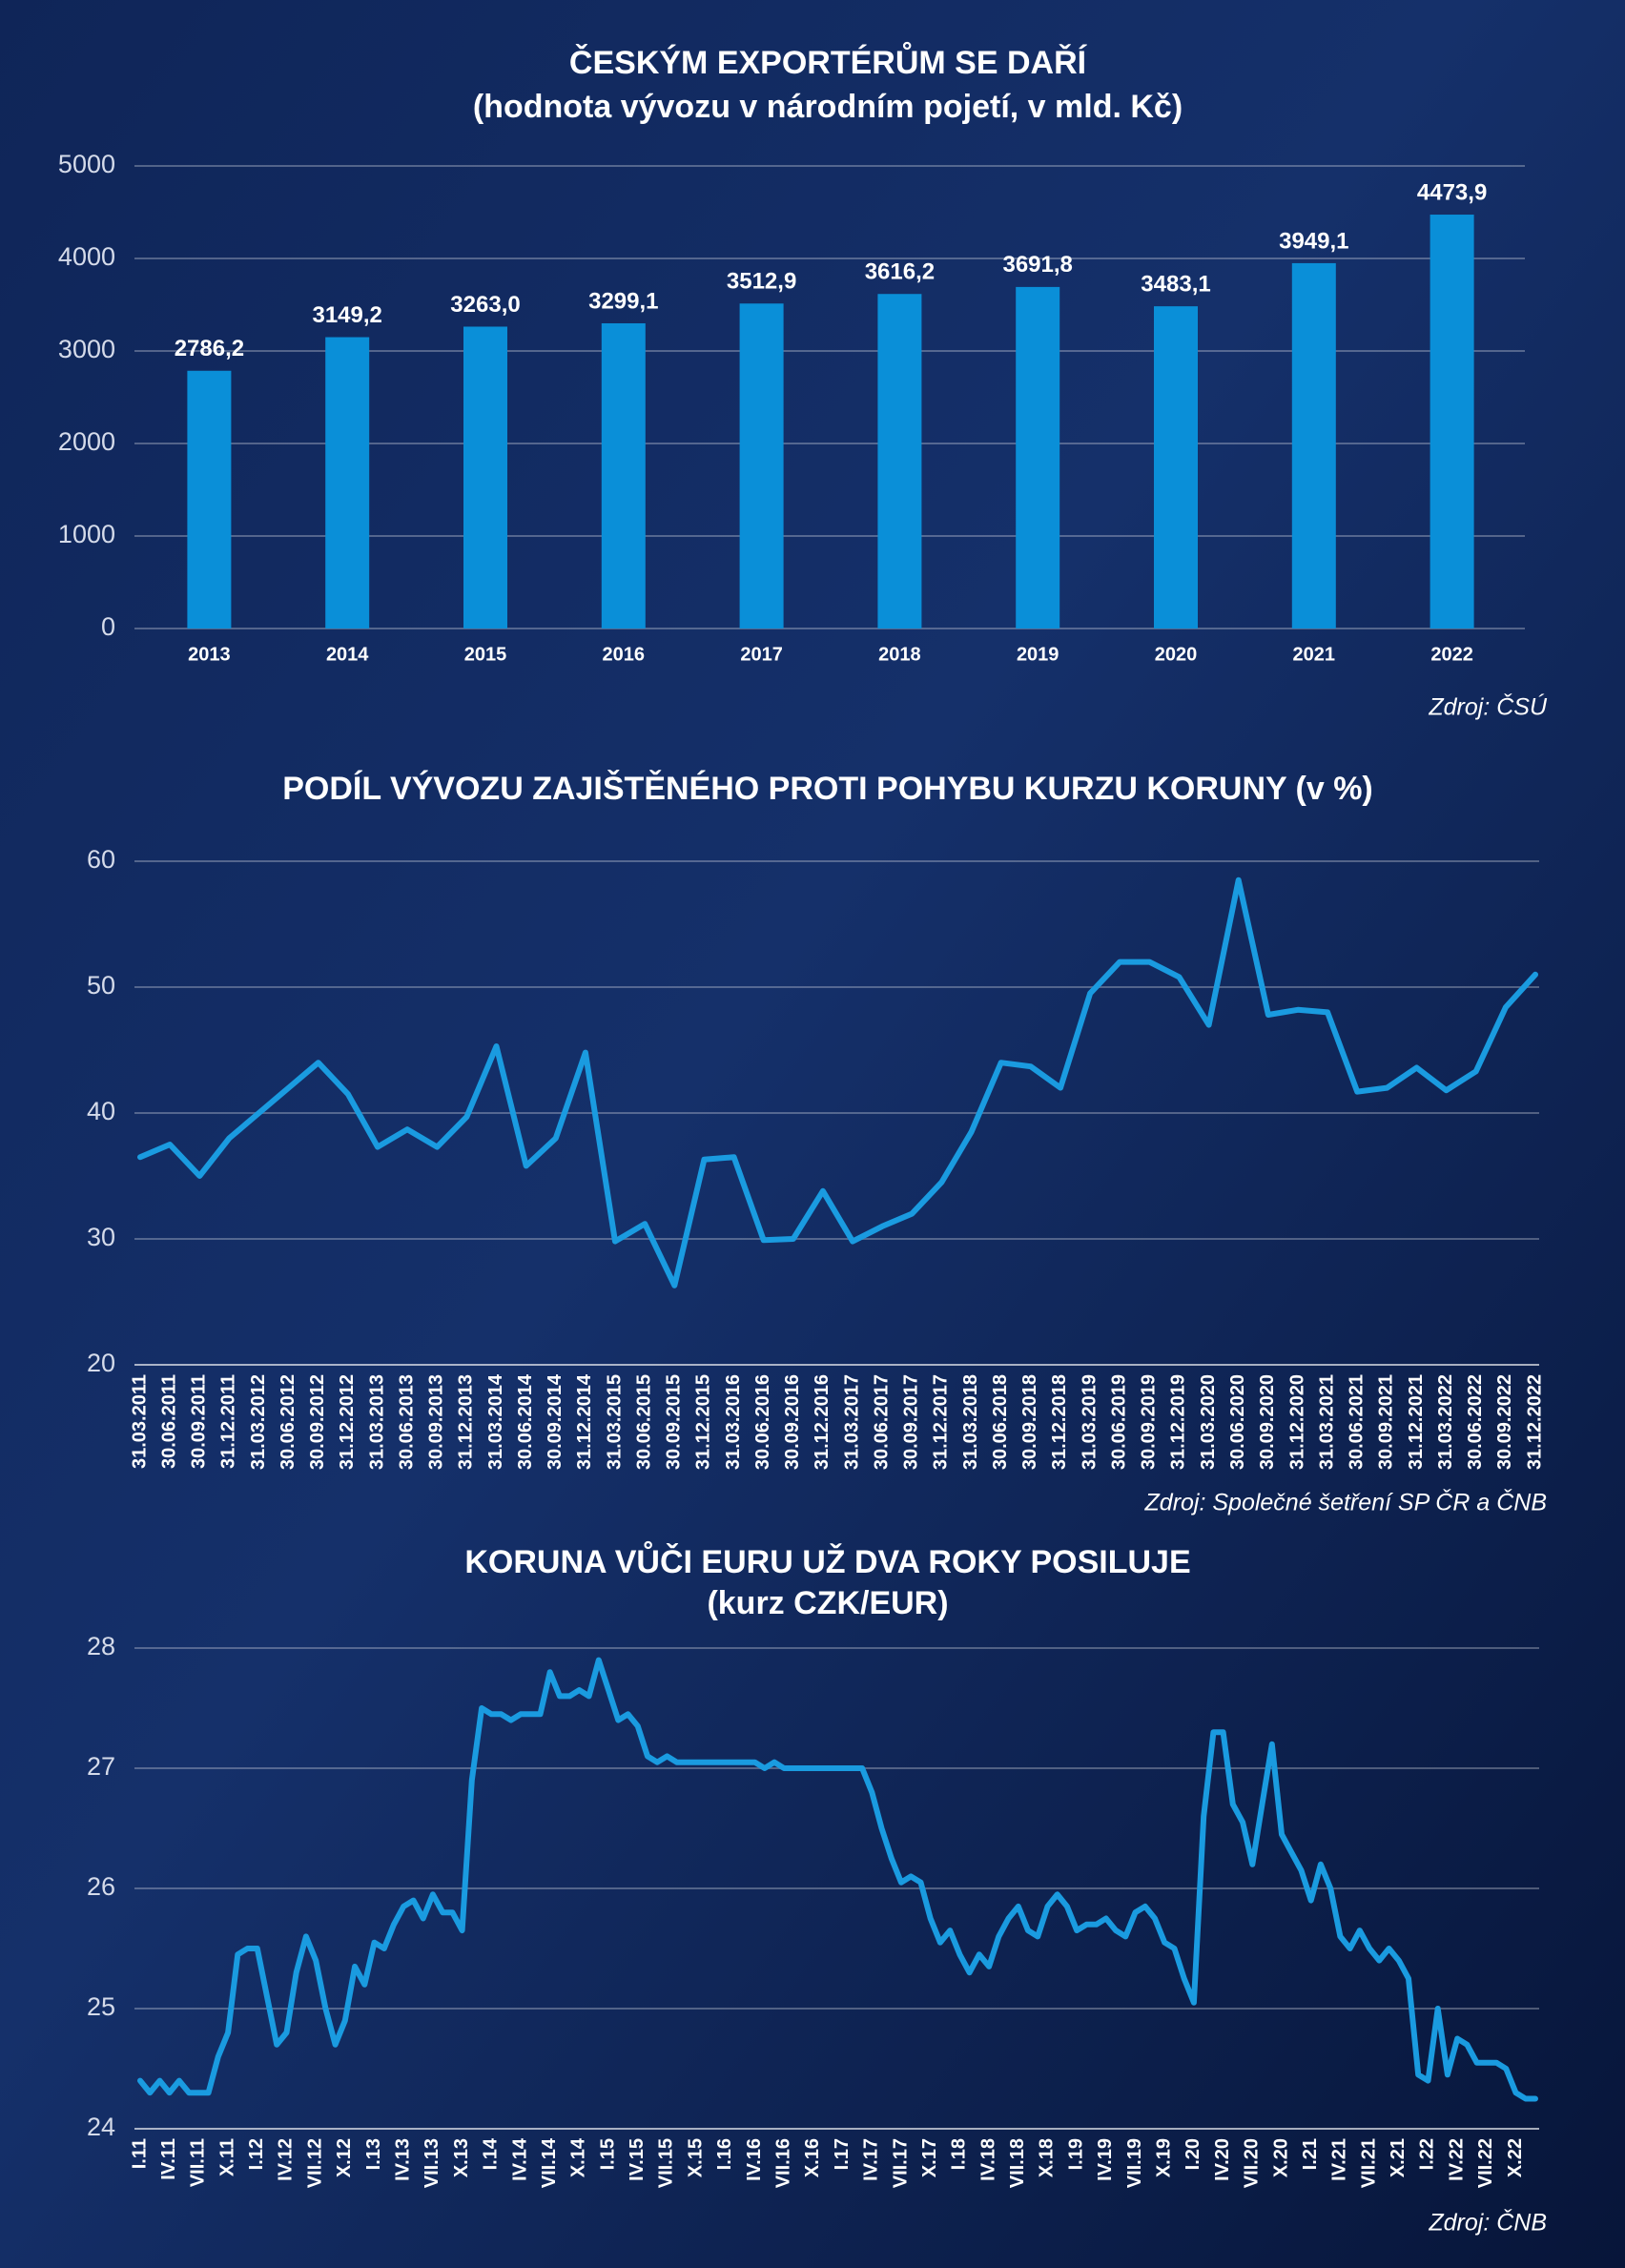  What do you see at coordinates (436, 1422) in the screenshot?
I see `x-tick-label: 30.09.2013` at bounding box center [436, 1422].